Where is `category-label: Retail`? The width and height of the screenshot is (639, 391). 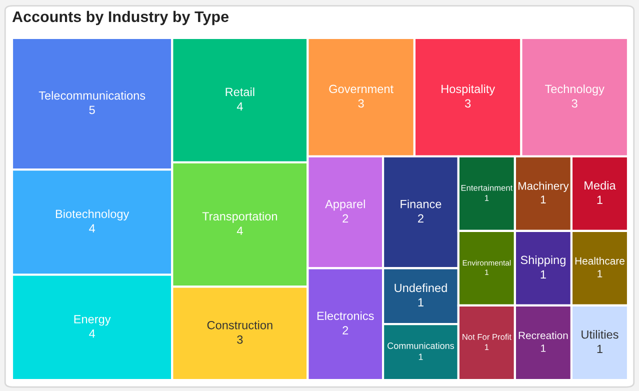
category-label: Retail is located at coordinates (240, 91).